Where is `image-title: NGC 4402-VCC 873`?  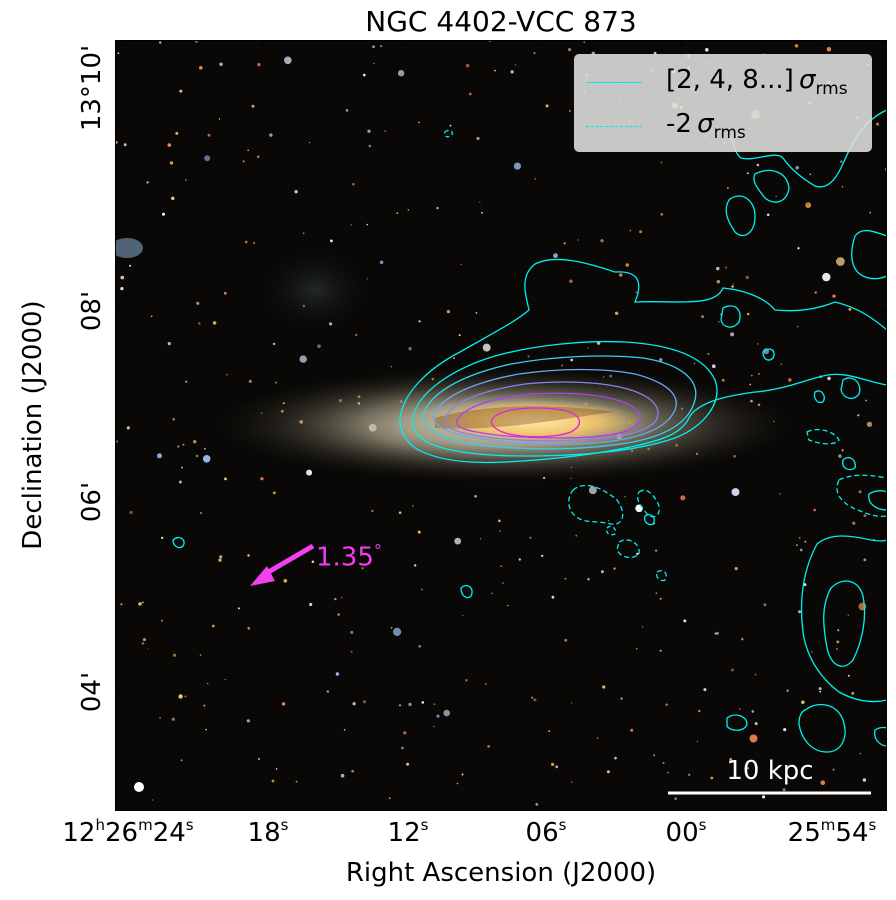
image-title: NGC 4402-VCC 873 is located at coordinates (501, 21).